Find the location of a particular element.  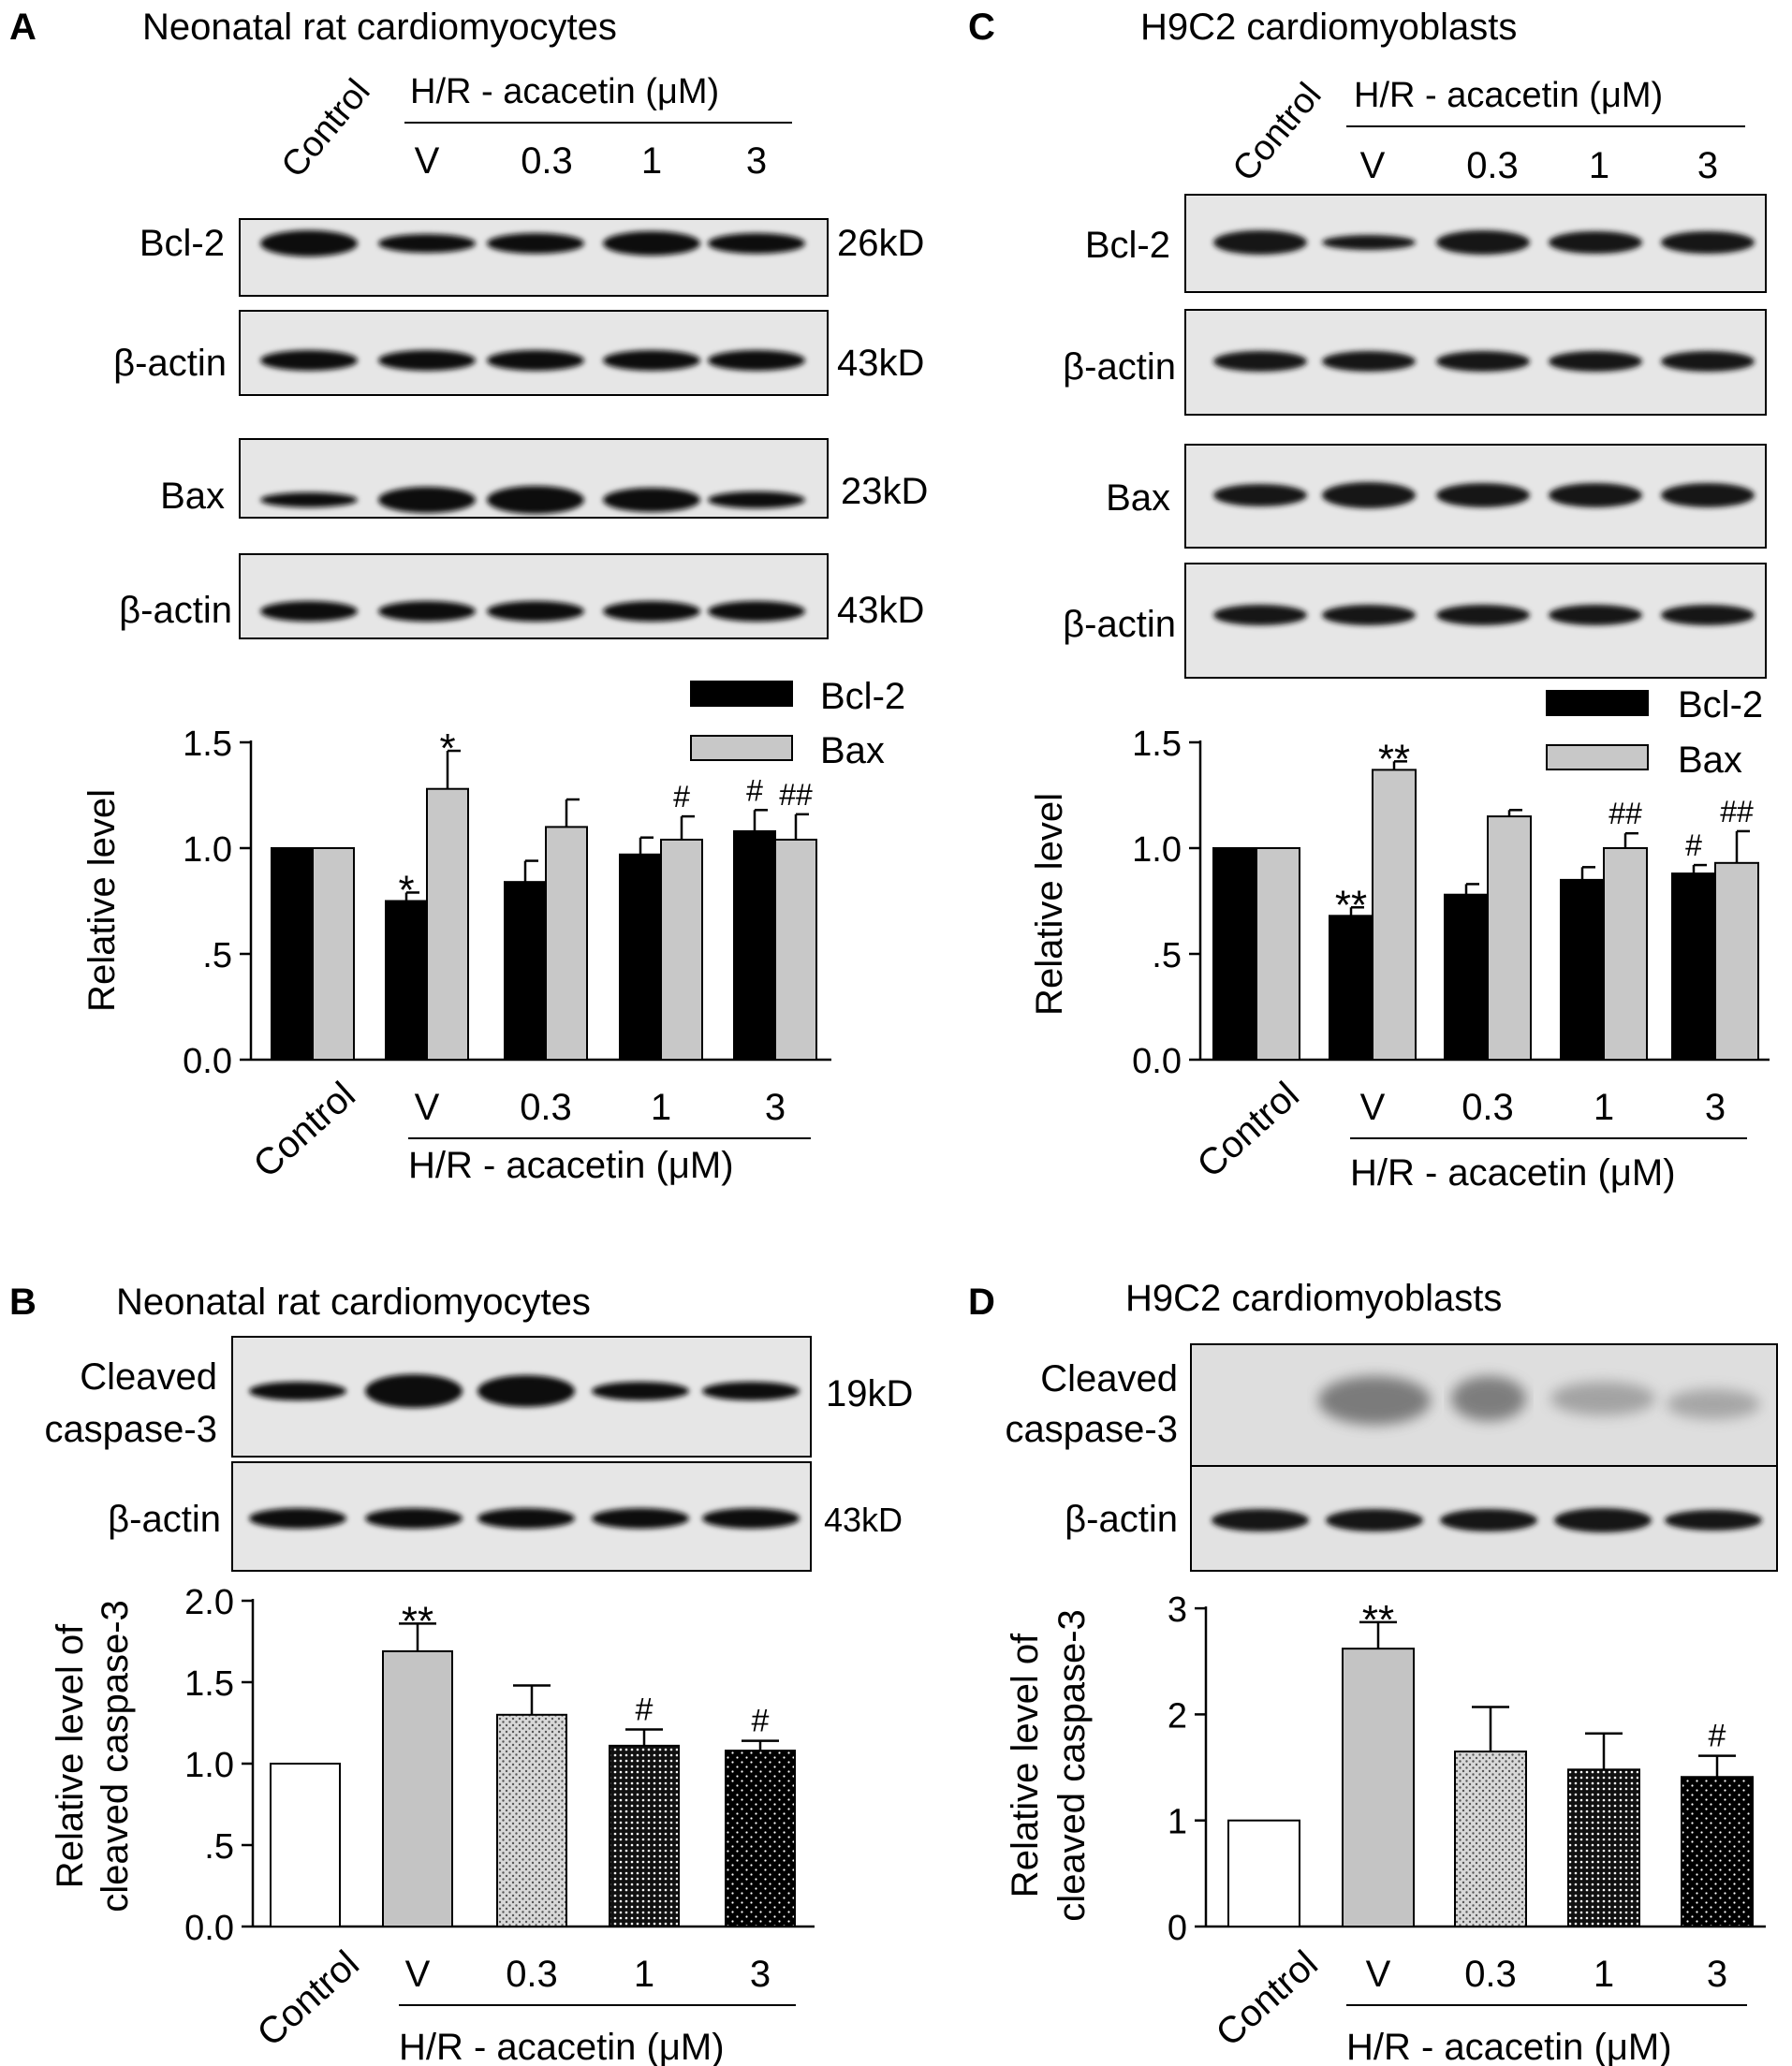

chart-c-xlabel-0: Control is located at coordinates (1248, 1130).